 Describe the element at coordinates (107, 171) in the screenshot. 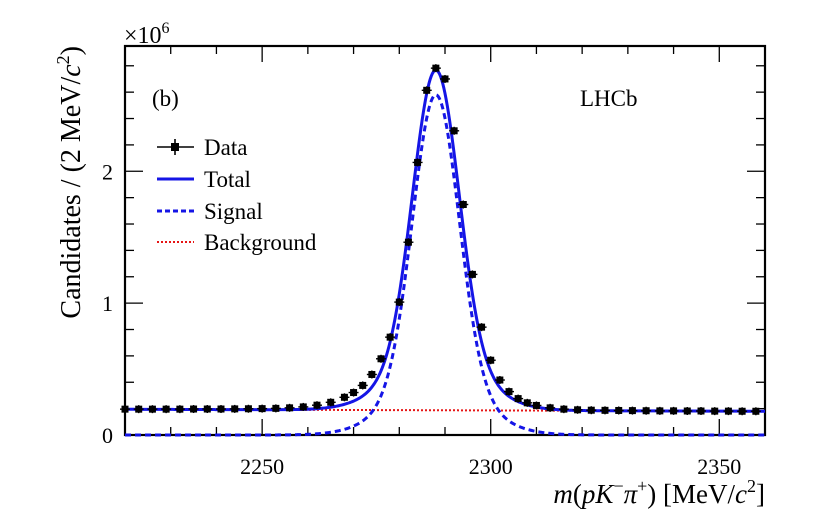

I see `y-tick-label: 2` at that location.